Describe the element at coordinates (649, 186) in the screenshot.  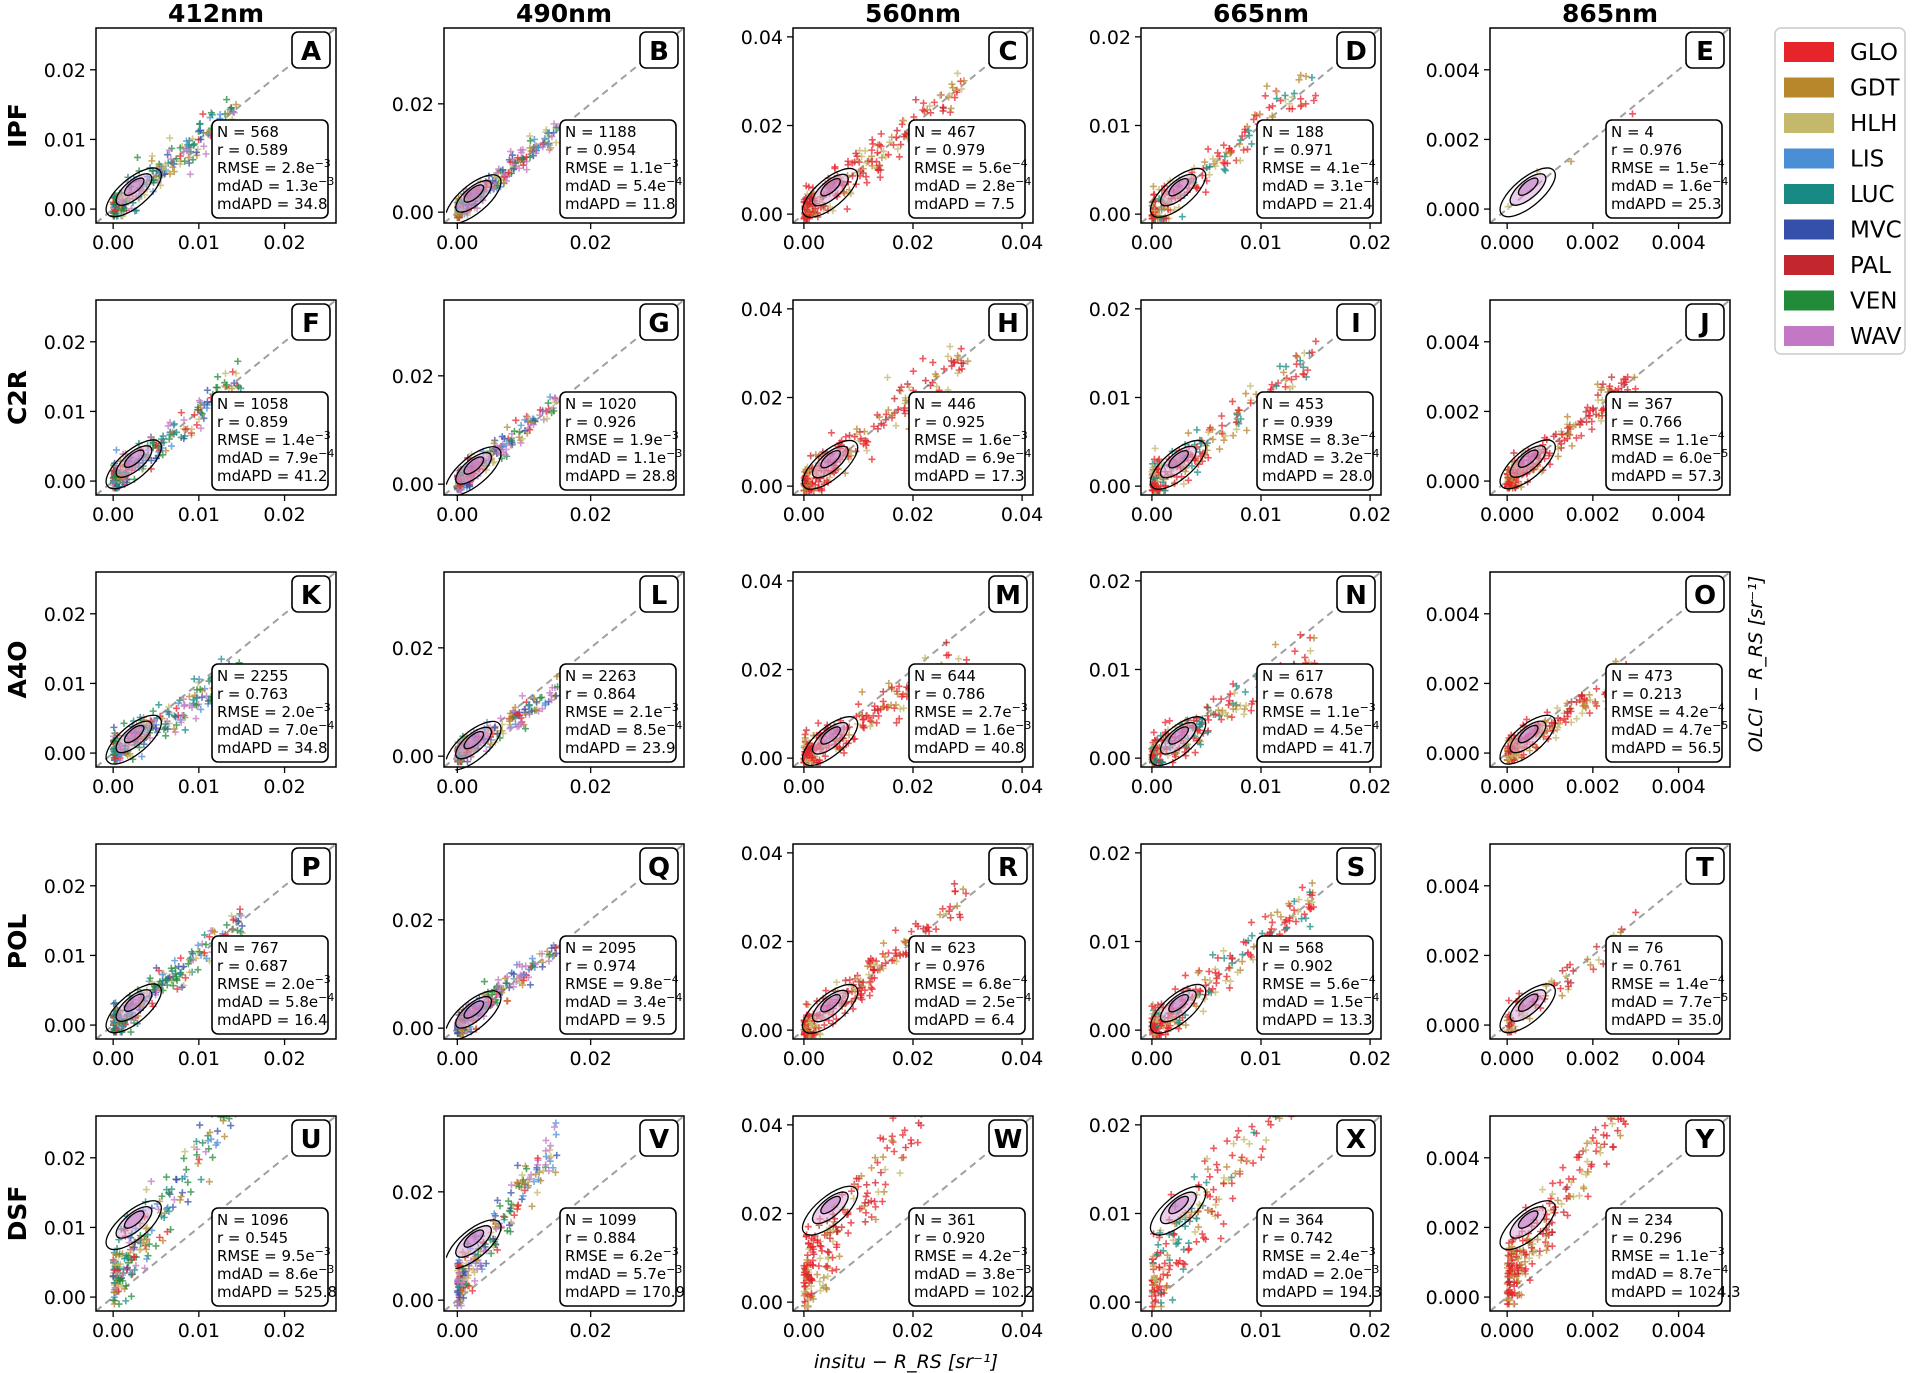
I see `stat-value: 5.4e` at that location.